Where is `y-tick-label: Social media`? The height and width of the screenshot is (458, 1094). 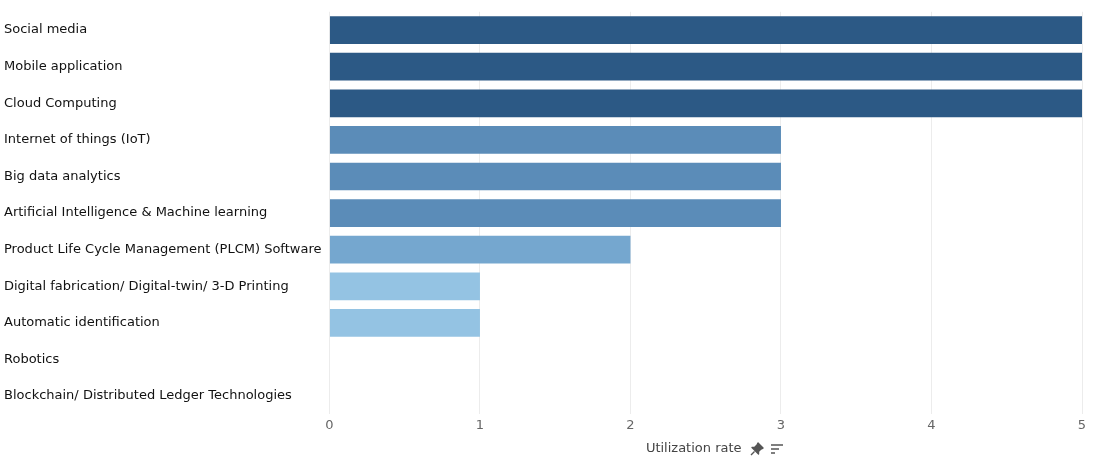
y-tick-label: Social media is located at coordinates (46, 29).